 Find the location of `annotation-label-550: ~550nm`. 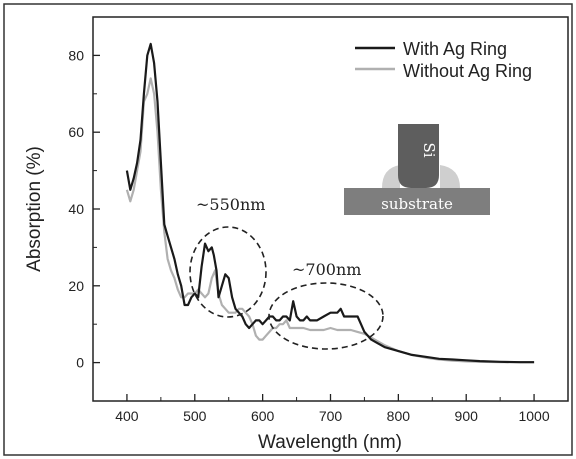

annotation-label-550: ~550nm is located at coordinates (230, 204).